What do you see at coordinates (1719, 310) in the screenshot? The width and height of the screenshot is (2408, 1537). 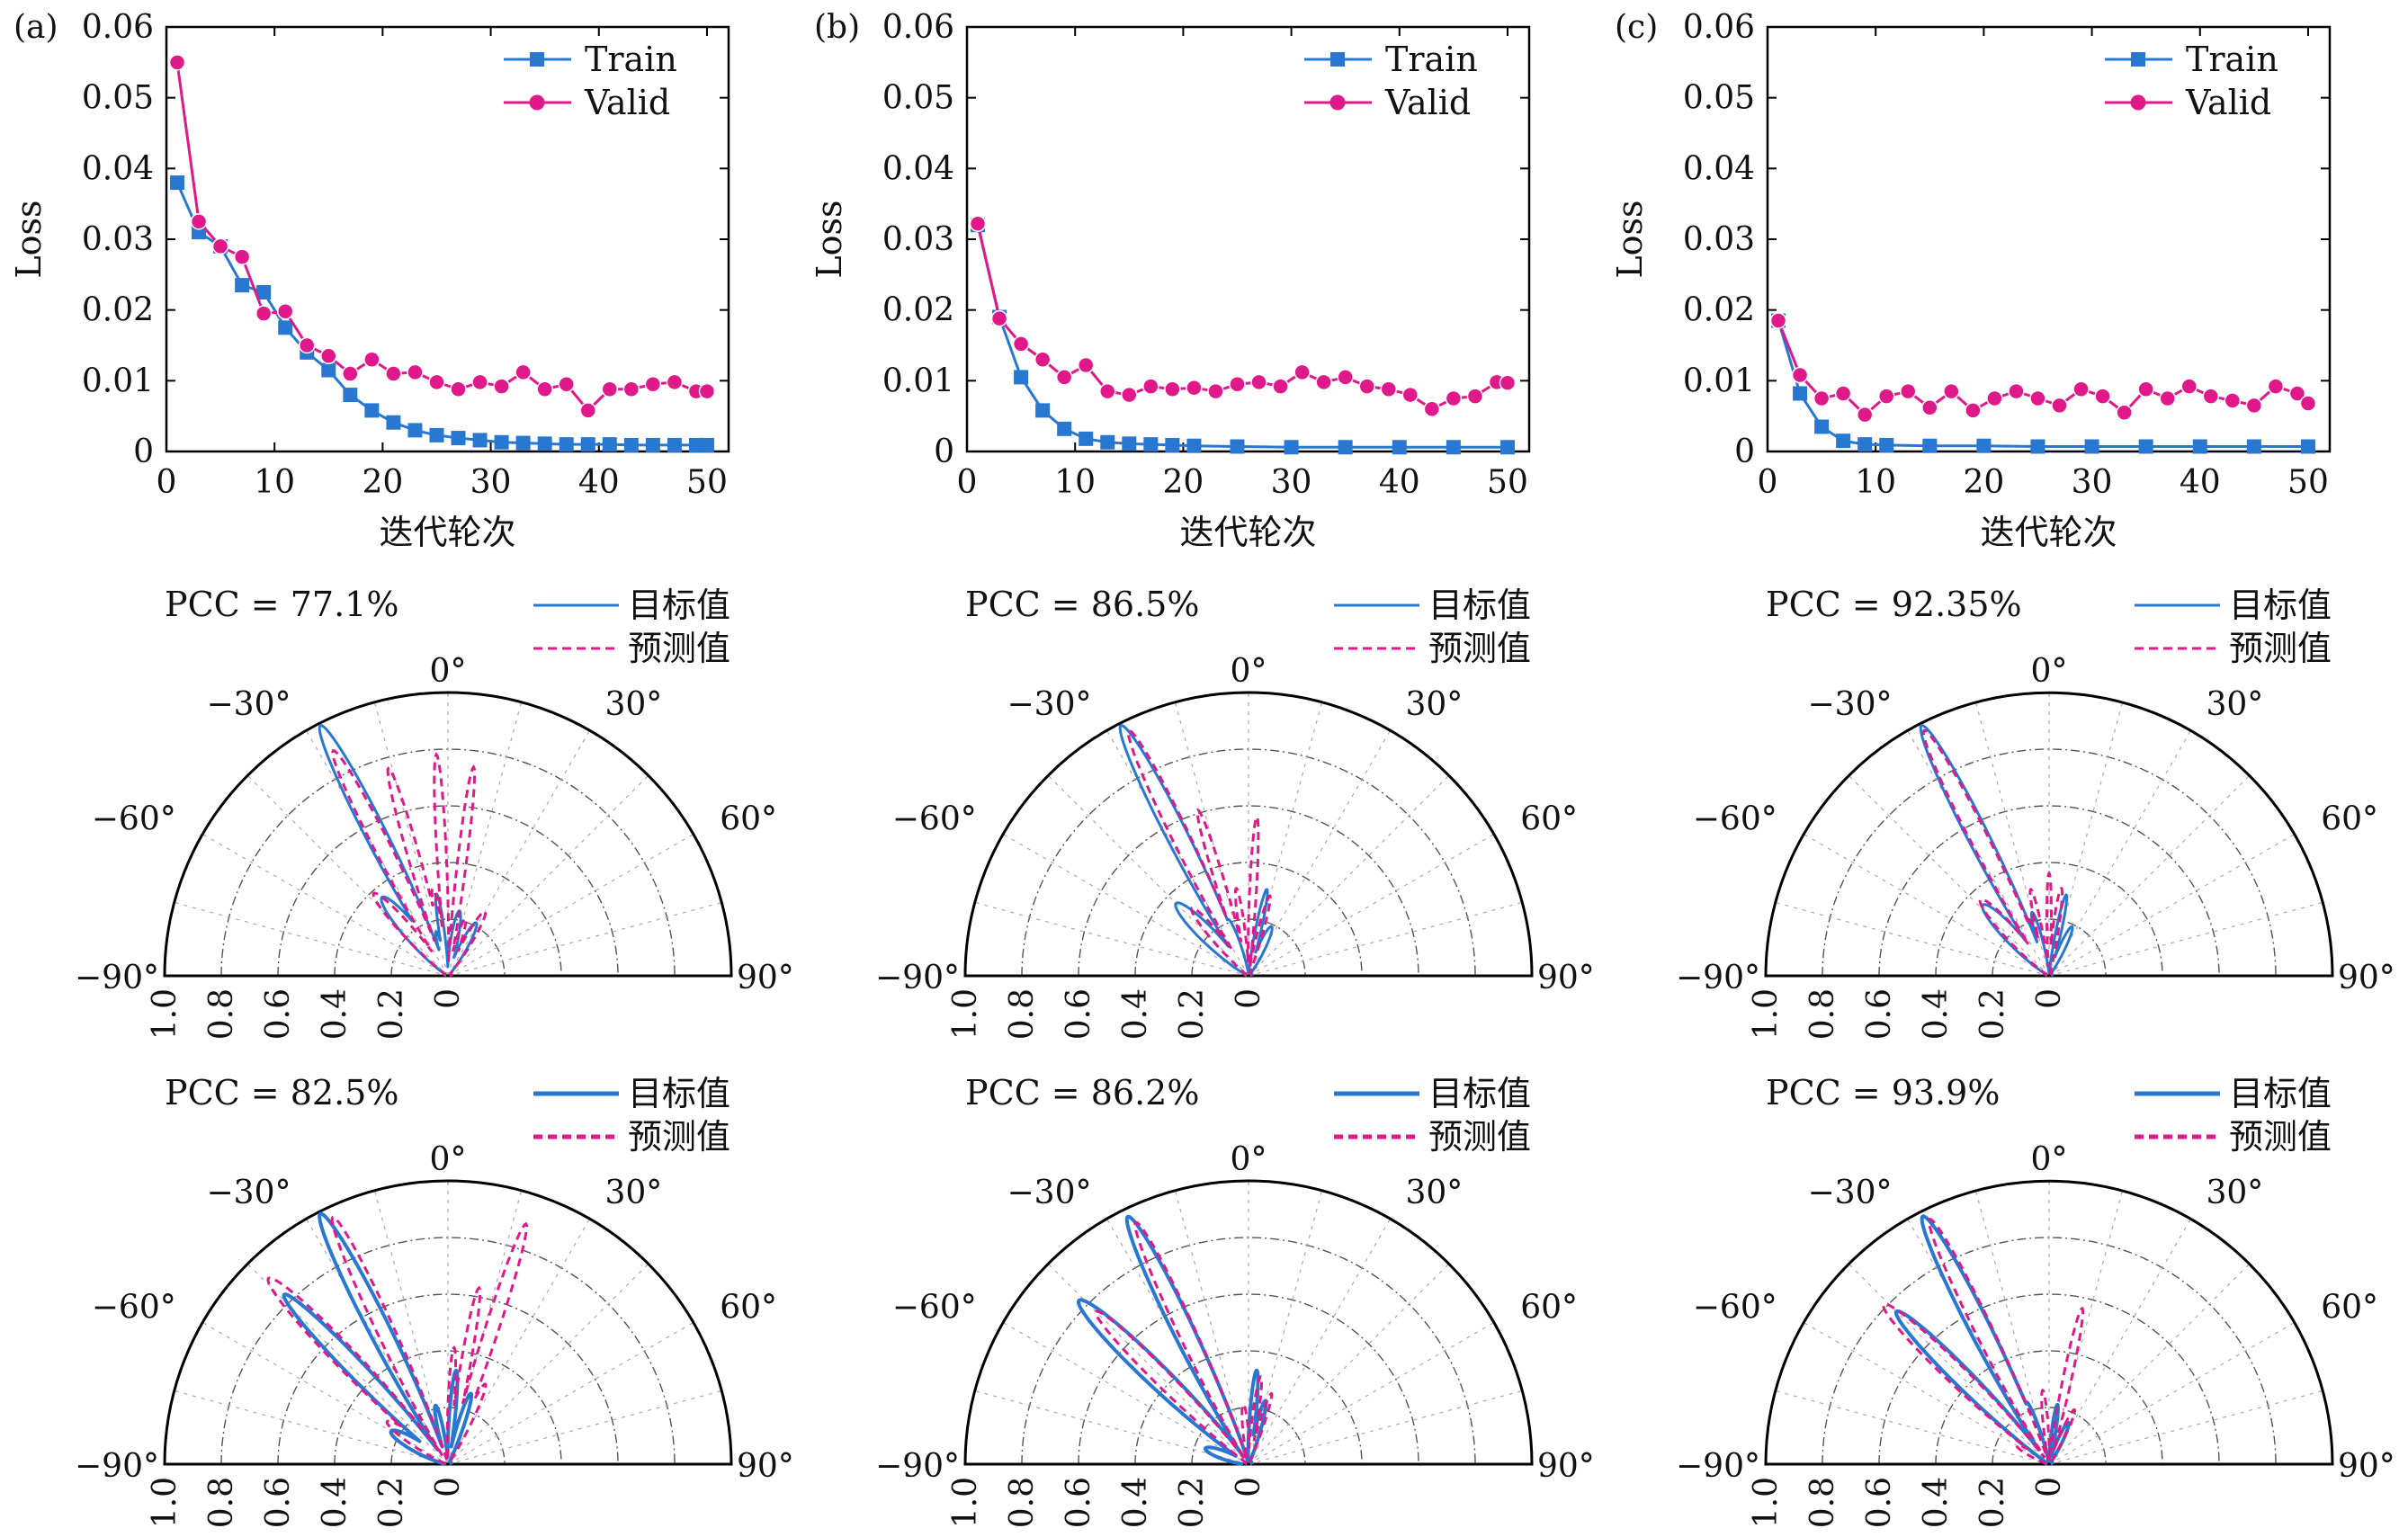 I see `y-tick-label: 0.02` at bounding box center [1719, 310].